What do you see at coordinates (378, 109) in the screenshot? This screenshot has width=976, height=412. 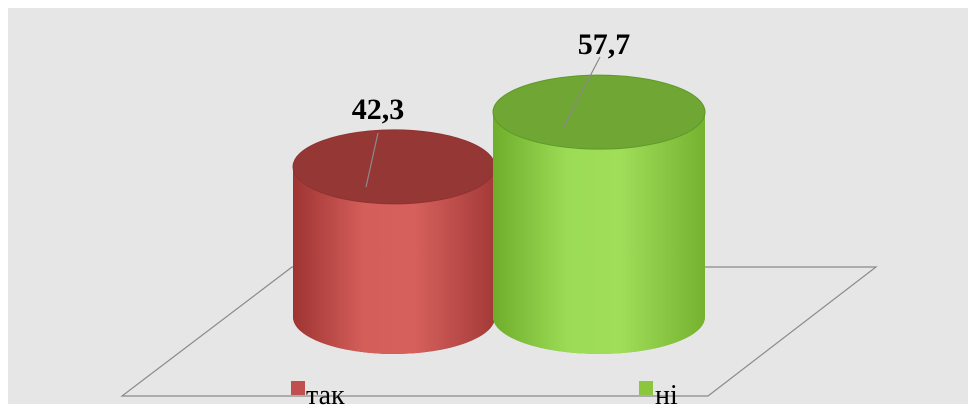 I see `data-label-tak: 42,3` at bounding box center [378, 109].